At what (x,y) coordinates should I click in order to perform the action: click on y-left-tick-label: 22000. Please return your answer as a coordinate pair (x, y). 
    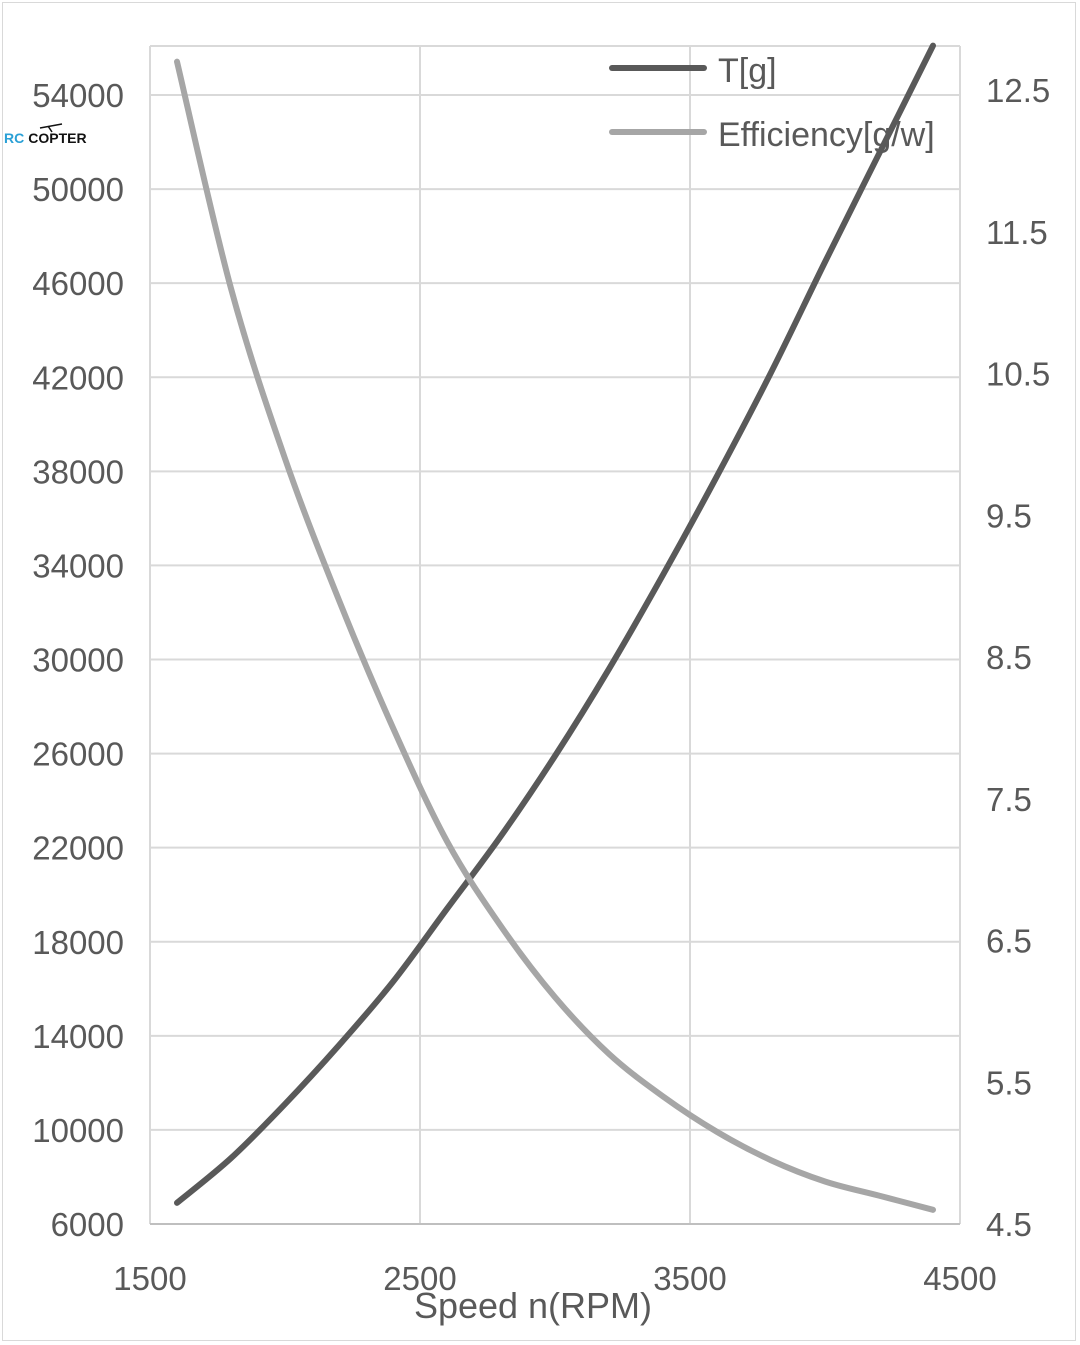
    Looking at the image, I should click on (78, 848).